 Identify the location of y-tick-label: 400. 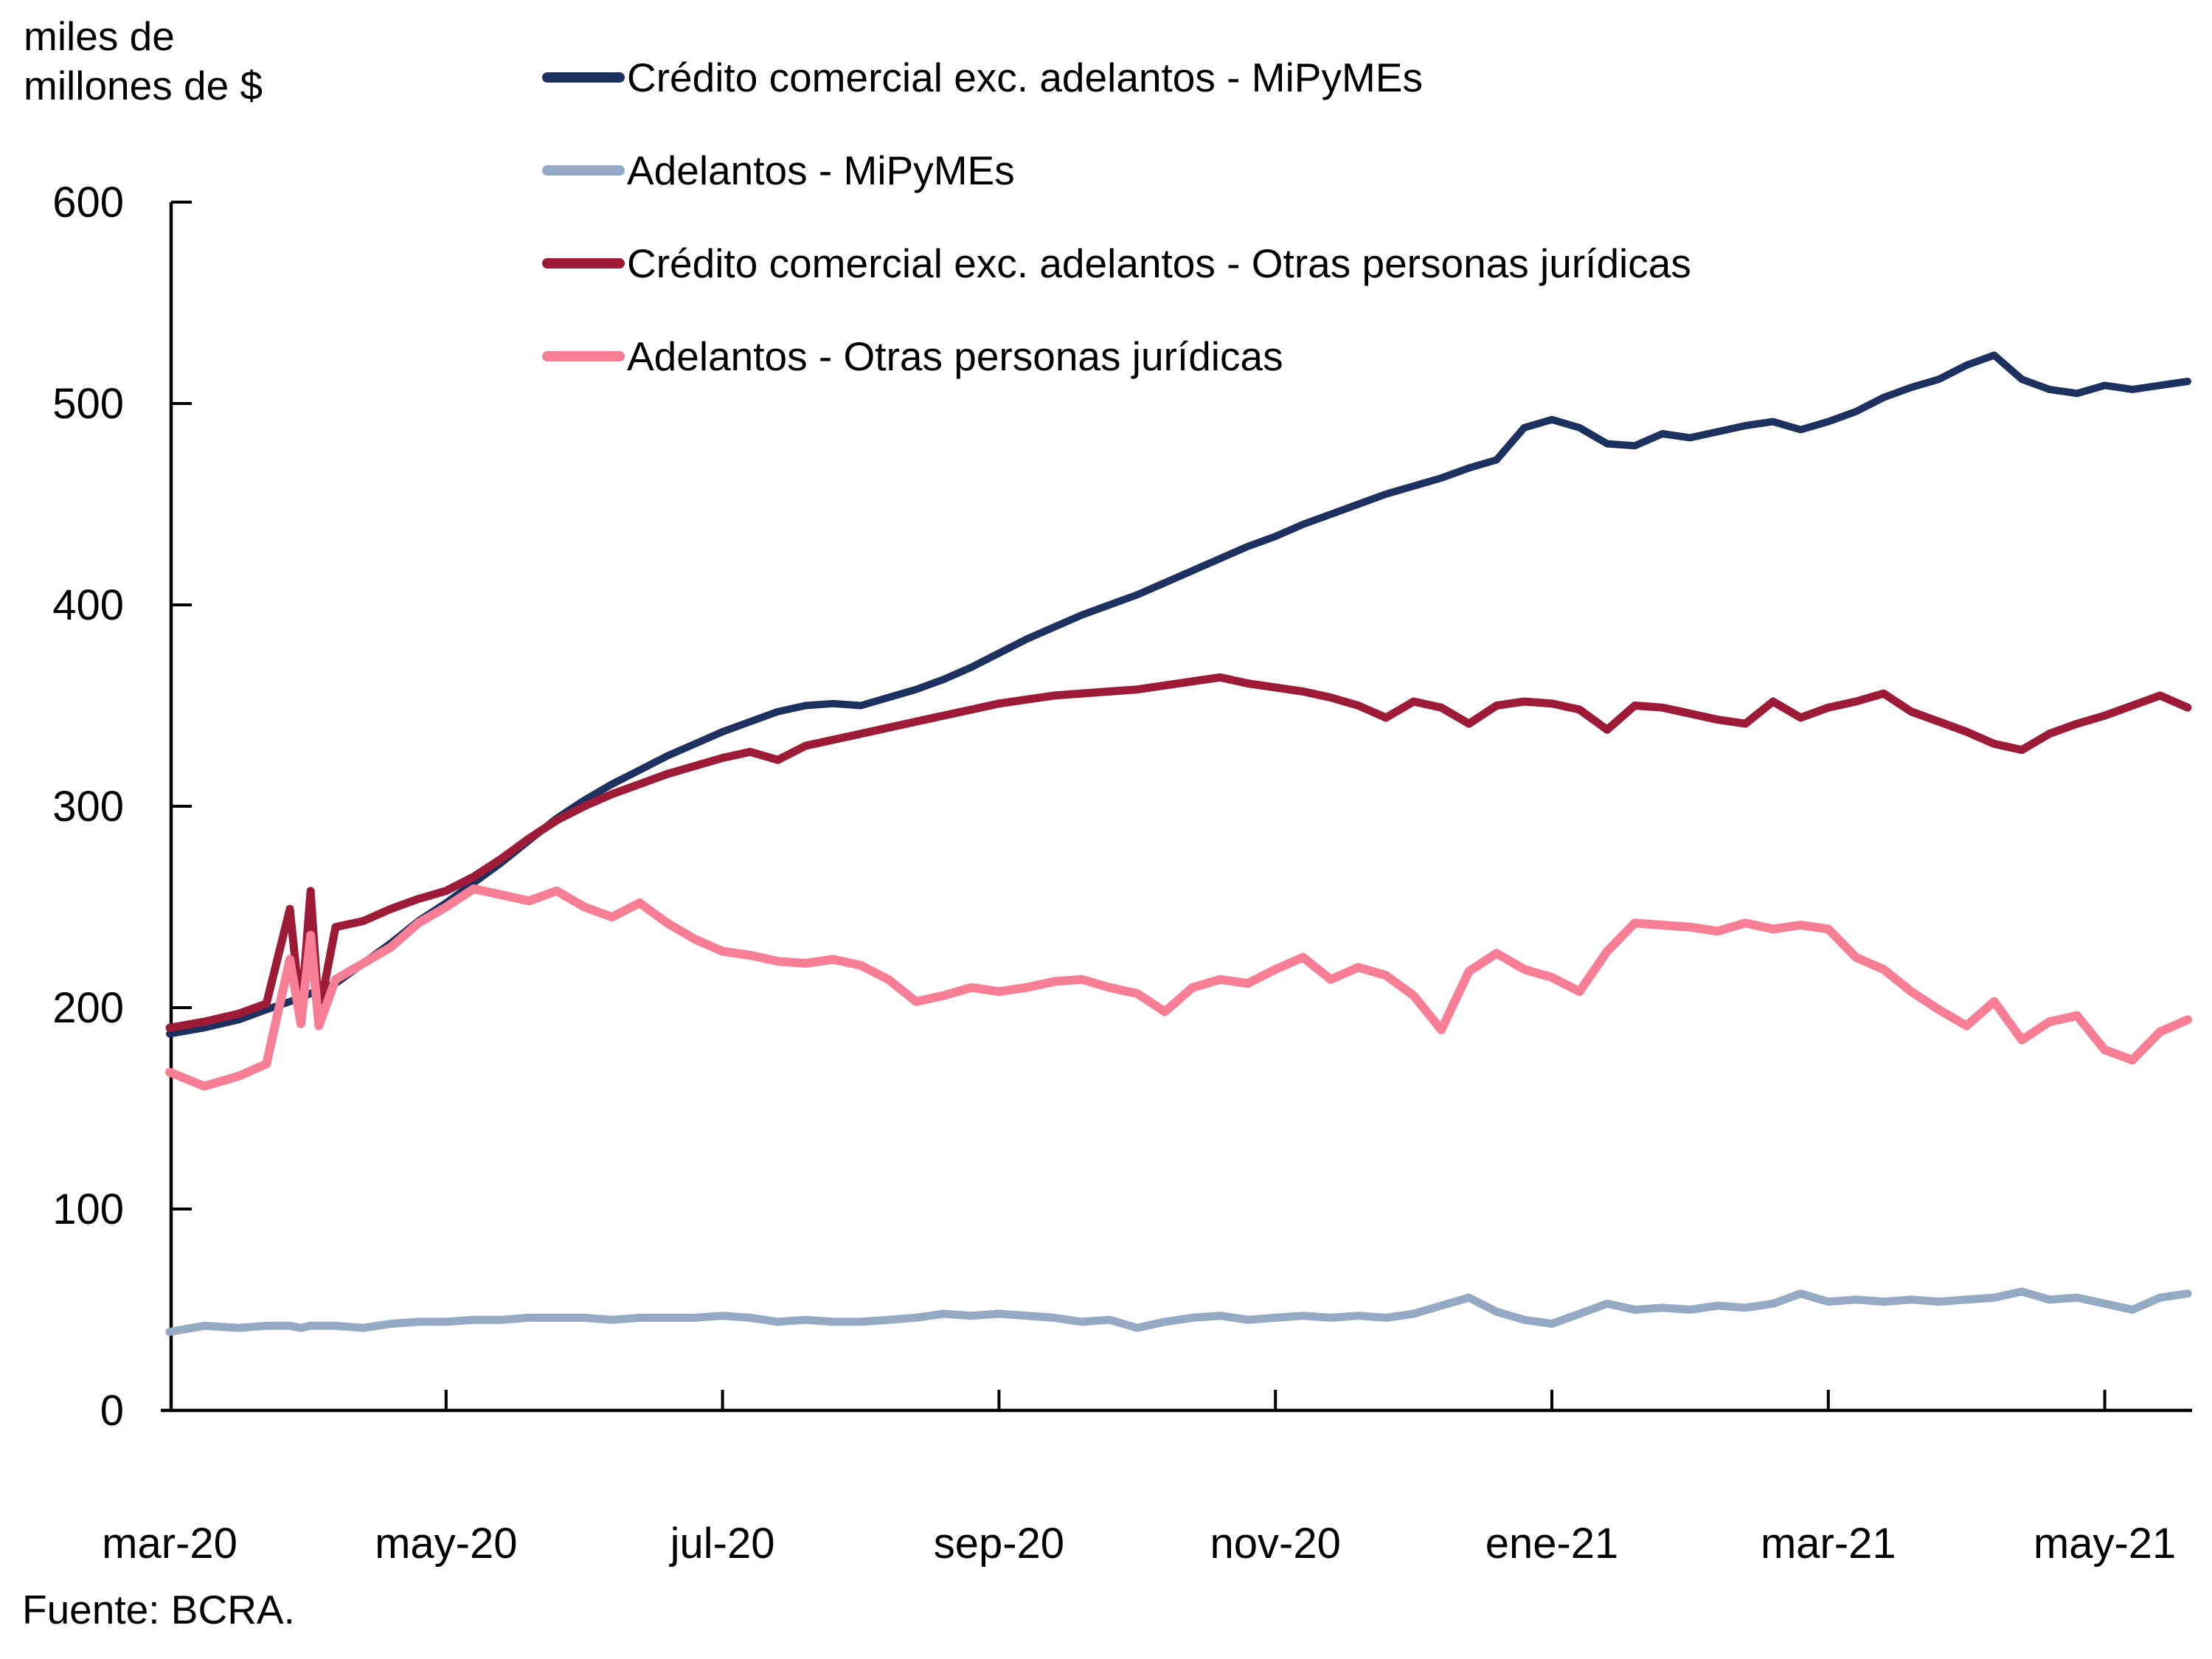
(88, 605).